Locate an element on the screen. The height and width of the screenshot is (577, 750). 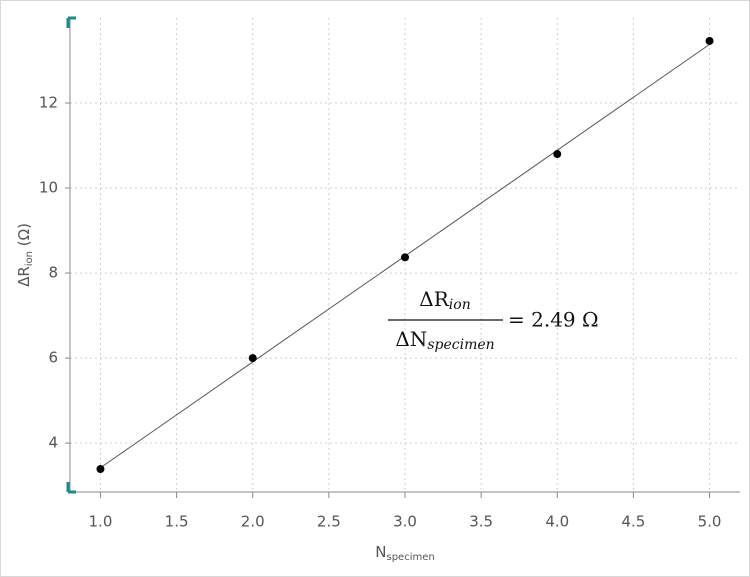
eq-den-sub: specimen is located at coordinates (460, 345).